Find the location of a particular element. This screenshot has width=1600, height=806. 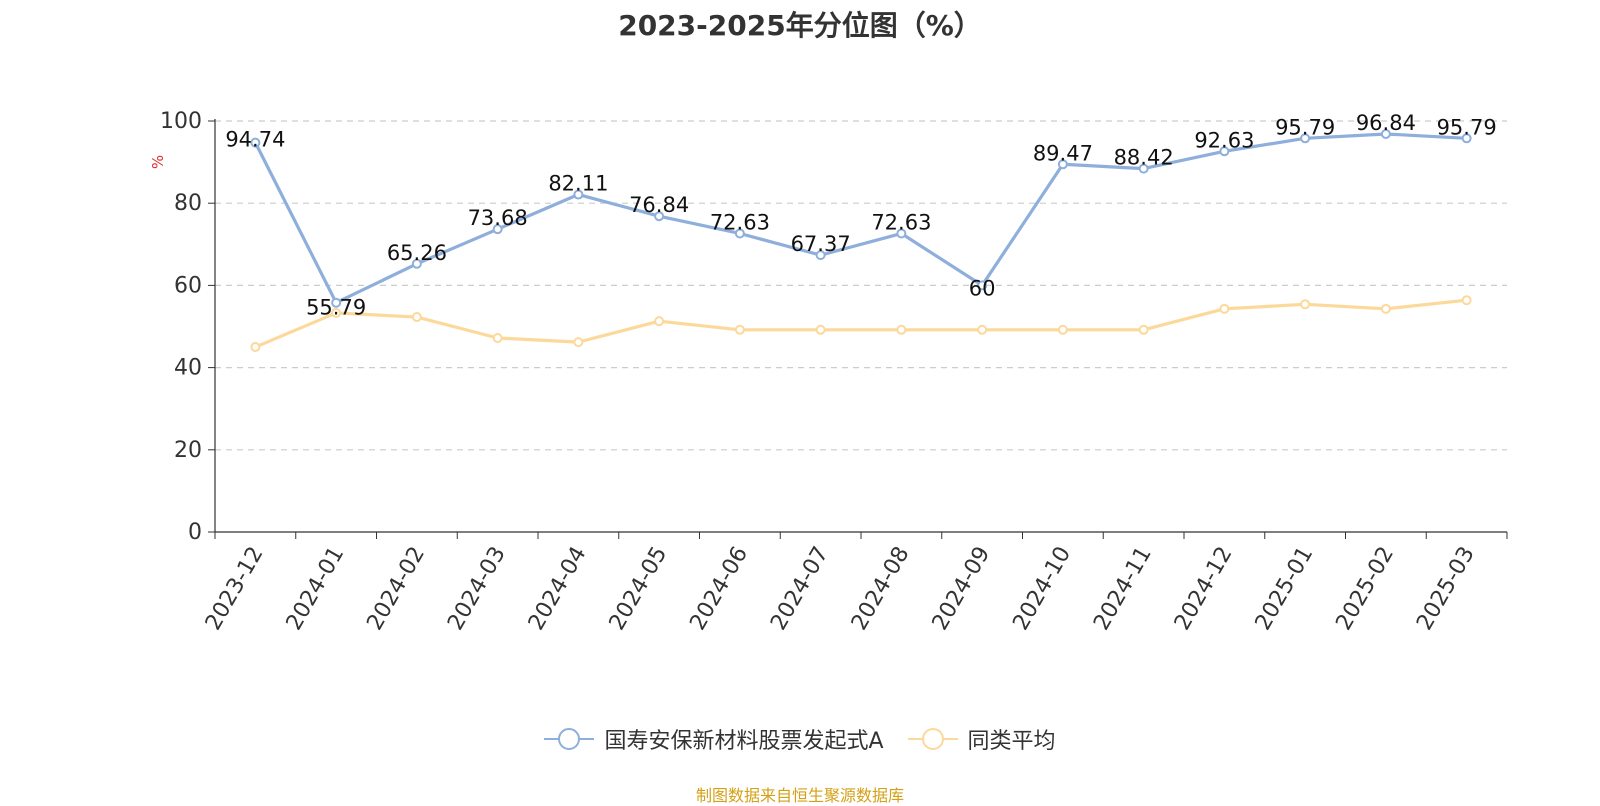

data-label: 60 is located at coordinates (982, 288).